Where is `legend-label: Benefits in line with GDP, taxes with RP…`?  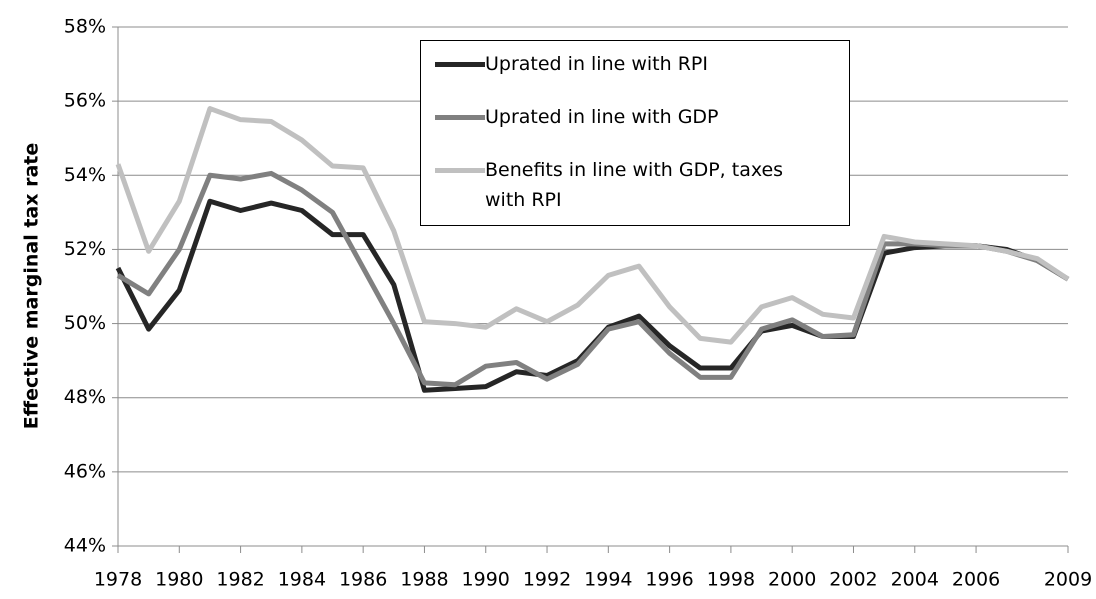
legend-label: Benefits in line with GDP, taxes with RP… is located at coordinates (634, 185).